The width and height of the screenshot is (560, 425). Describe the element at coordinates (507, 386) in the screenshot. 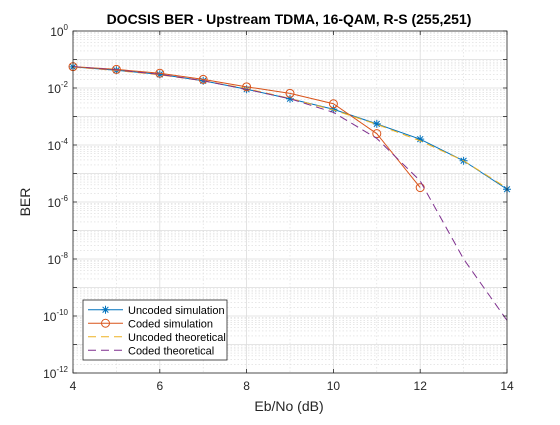

I see `x-tick-label: 14` at that location.